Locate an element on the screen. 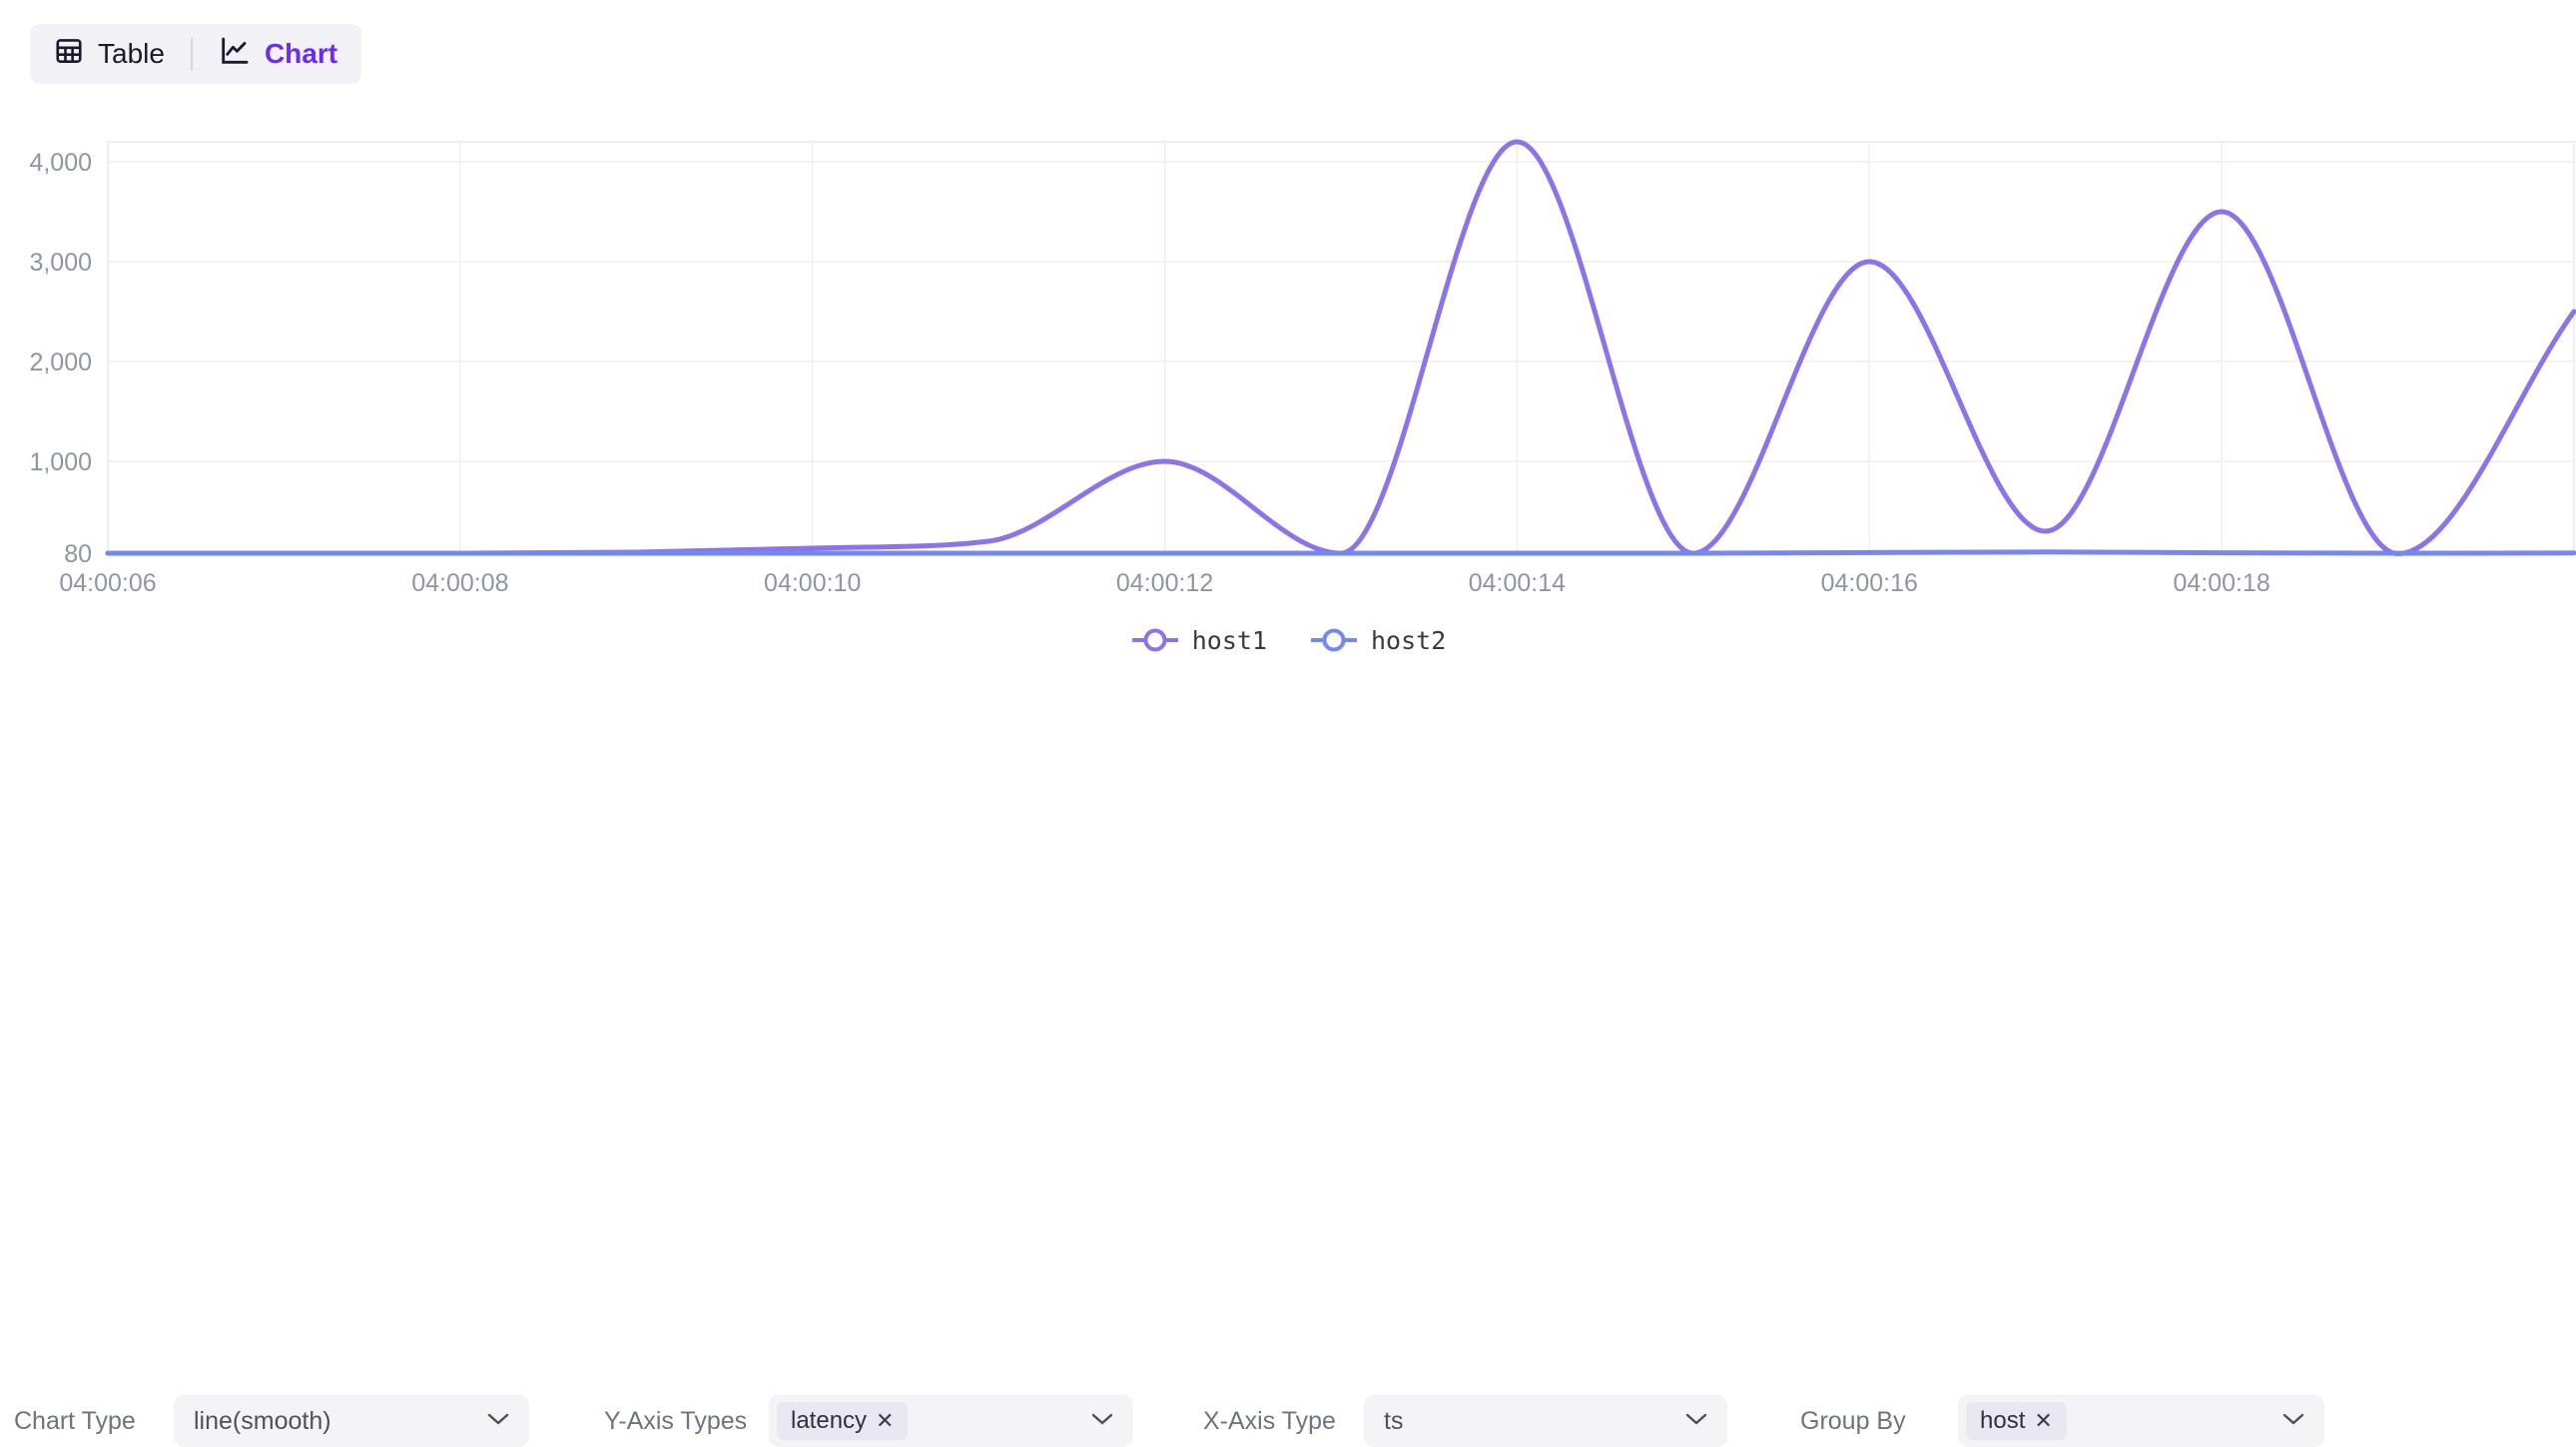 This screenshot has width=2576, height=1447. group-by-tag-text: host is located at coordinates (2003, 1420).